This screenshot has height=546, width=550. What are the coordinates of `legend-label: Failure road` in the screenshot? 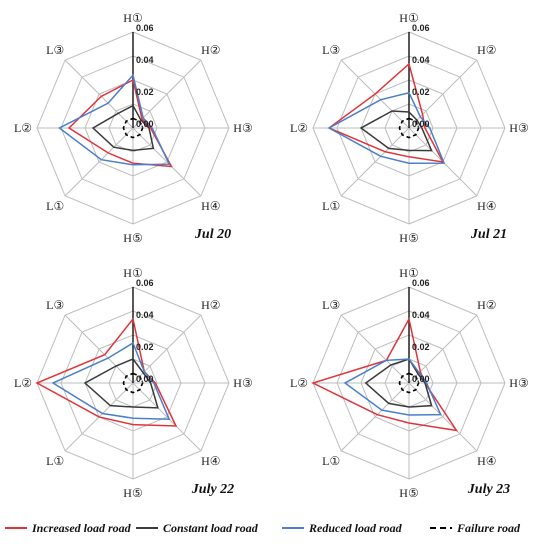 It's located at (488, 528).